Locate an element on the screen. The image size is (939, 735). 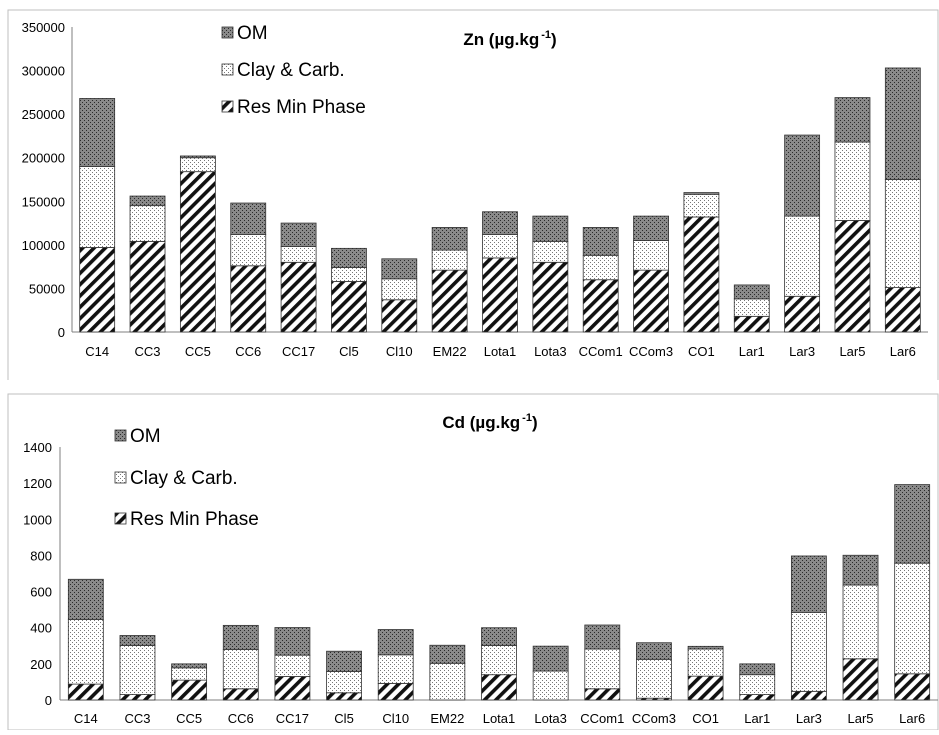
x-tick-label: Lar5 is located at coordinates (861, 718).